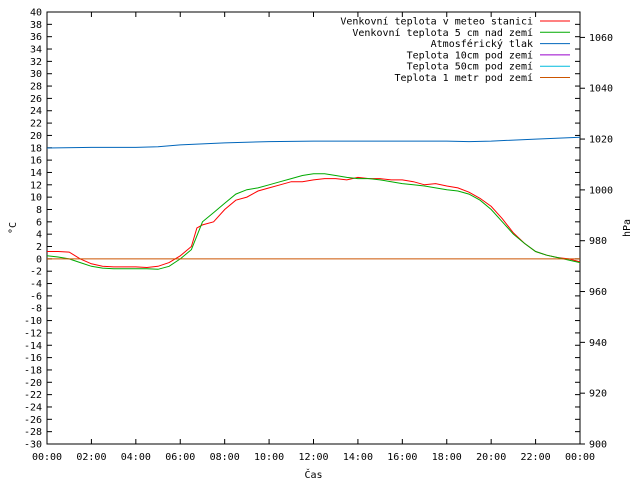 The width and height of the screenshot is (640, 480). I want to click on y-tick-label: 6, so click(39, 222).